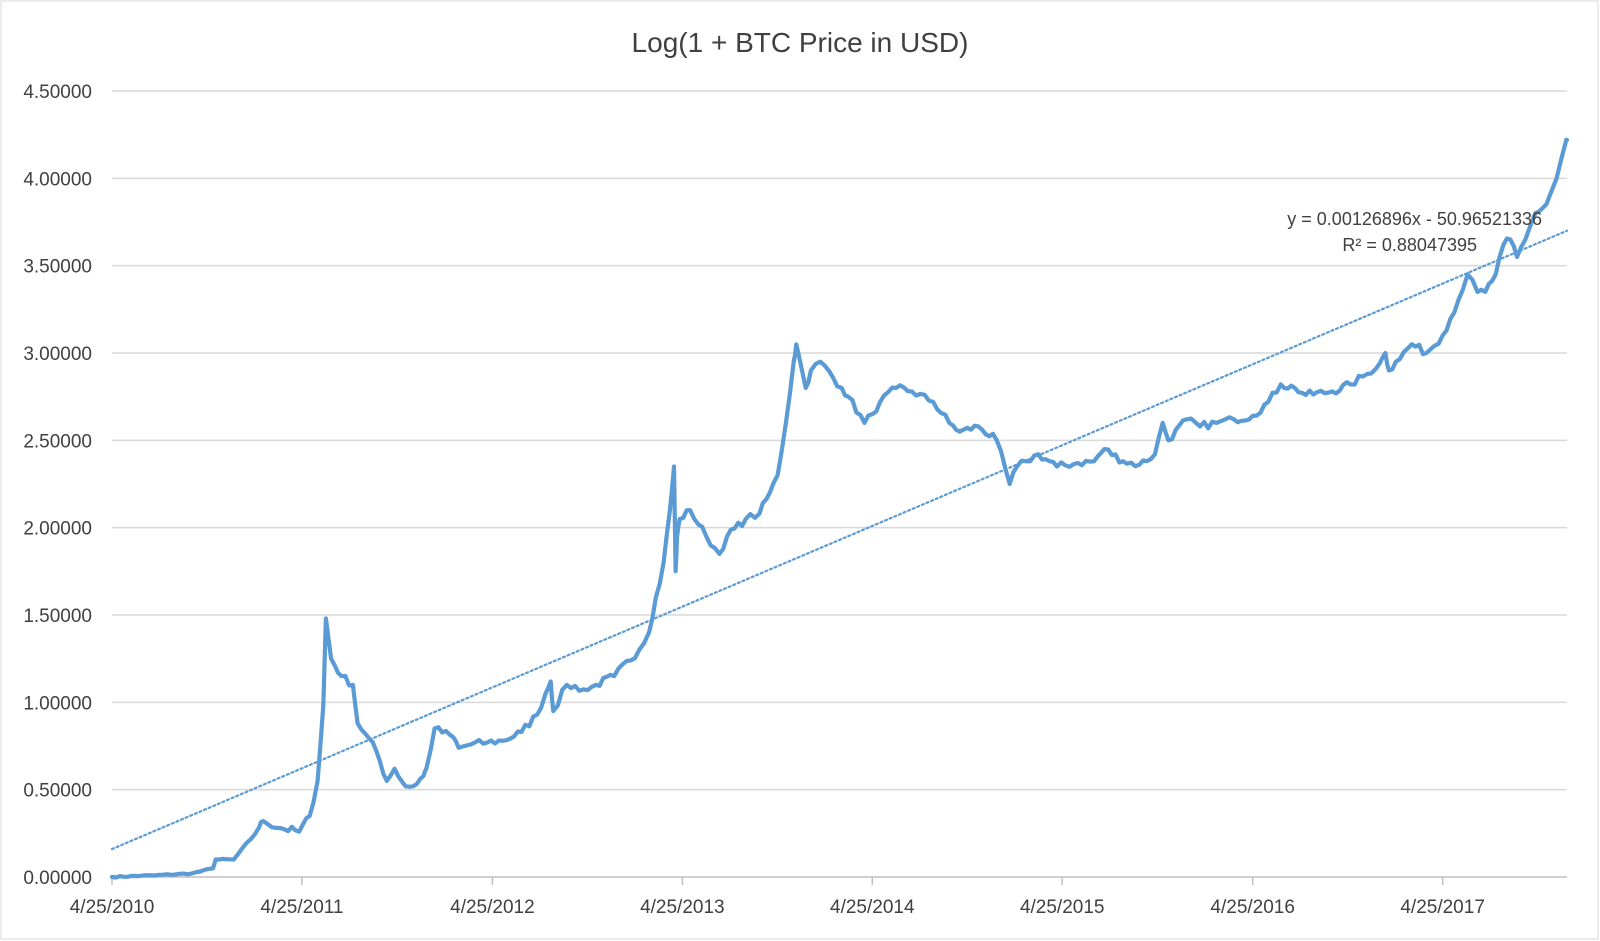 The image size is (1600, 941). Describe the element at coordinates (682, 907) in the screenshot. I see `x-tick-label: 4/25/2013` at that location.